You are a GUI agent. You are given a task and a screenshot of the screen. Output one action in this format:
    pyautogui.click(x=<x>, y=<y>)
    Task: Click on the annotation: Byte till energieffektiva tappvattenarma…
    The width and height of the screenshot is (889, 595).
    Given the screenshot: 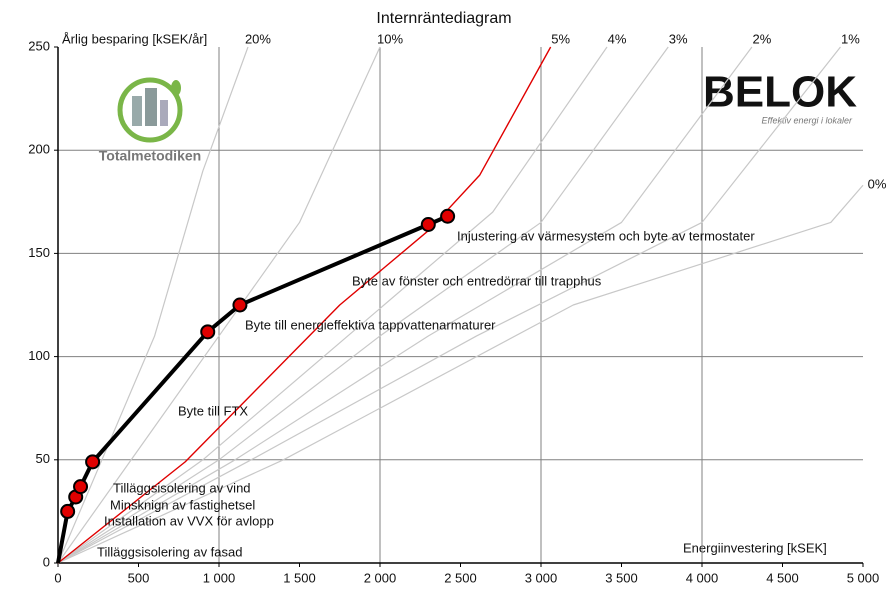 What is the action you would take?
    pyautogui.click(x=370, y=324)
    